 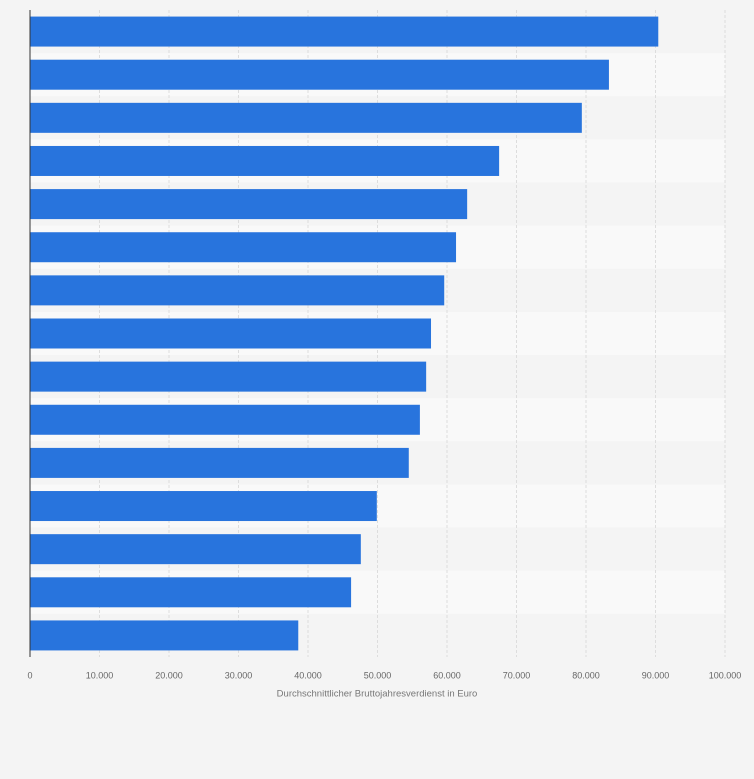 I want to click on x-tick-label: 10.000, so click(x=100, y=675).